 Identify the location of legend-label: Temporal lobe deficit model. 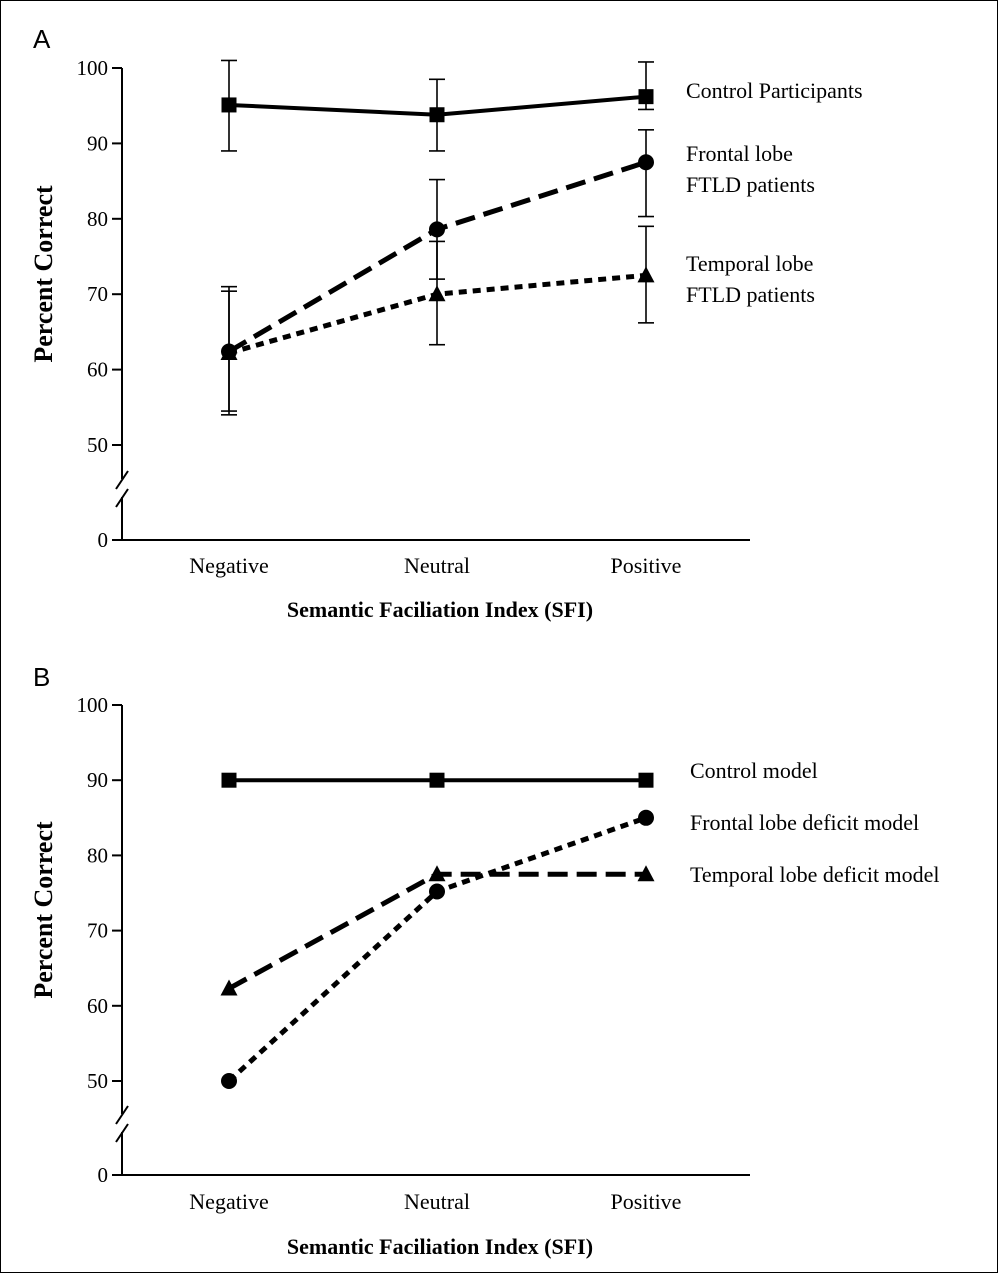
(815, 874).